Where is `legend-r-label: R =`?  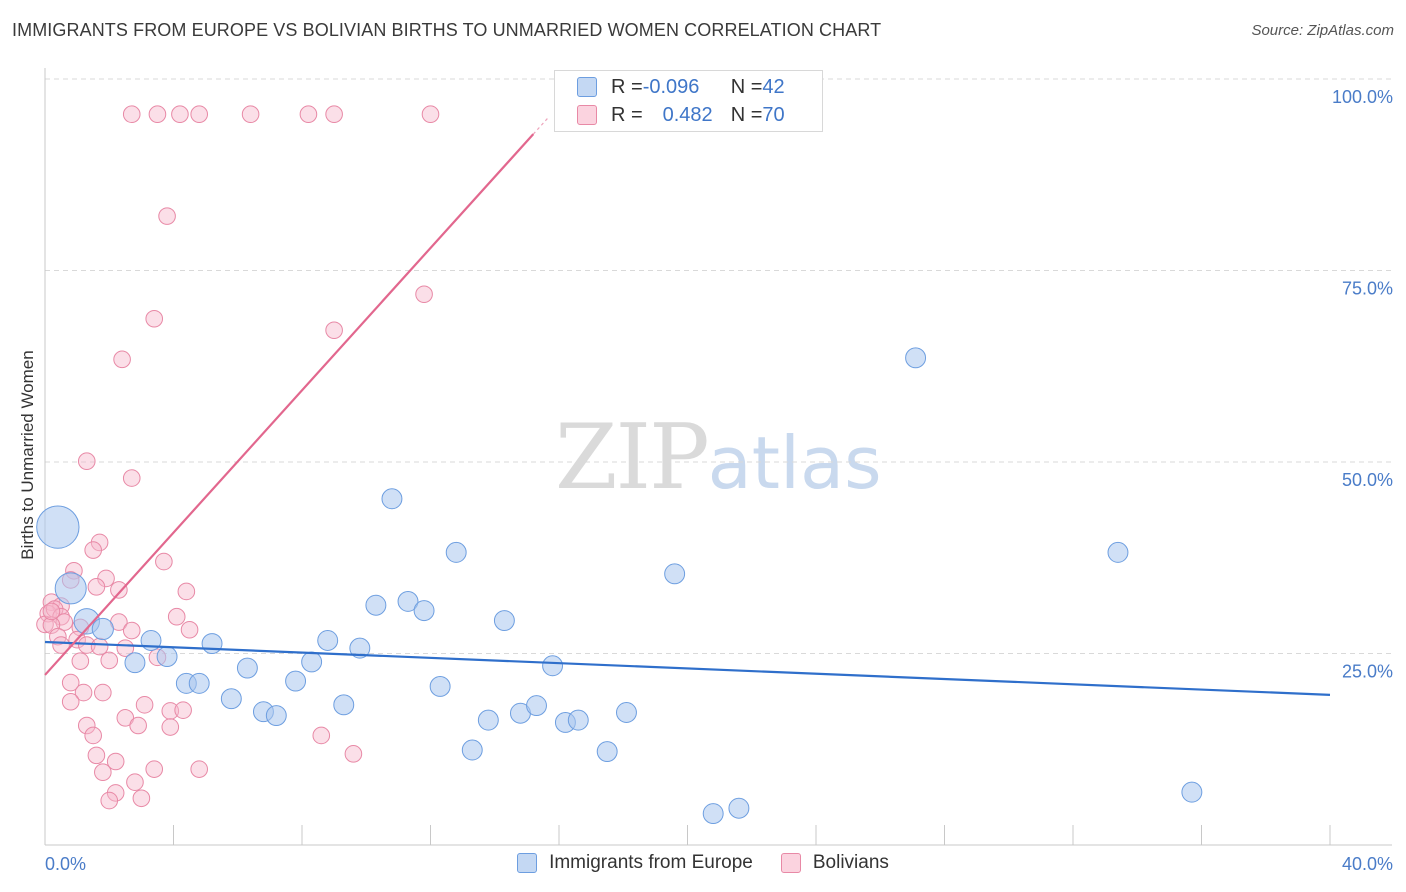
legend-r-label: R = is located at coordinates (627, 86).